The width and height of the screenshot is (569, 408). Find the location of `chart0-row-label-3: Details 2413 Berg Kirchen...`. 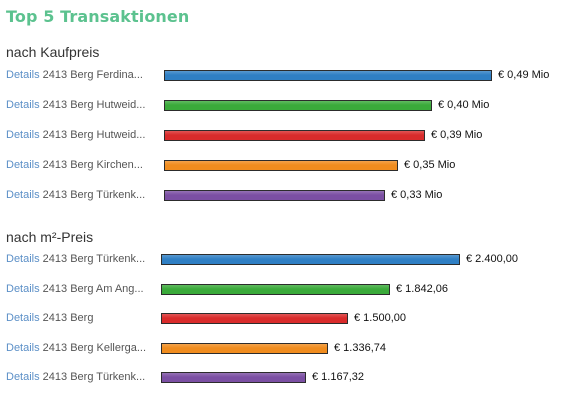

chart0-row-label-3: Details 2413 Berg Kirchen... is located at coordinates (74, 165).